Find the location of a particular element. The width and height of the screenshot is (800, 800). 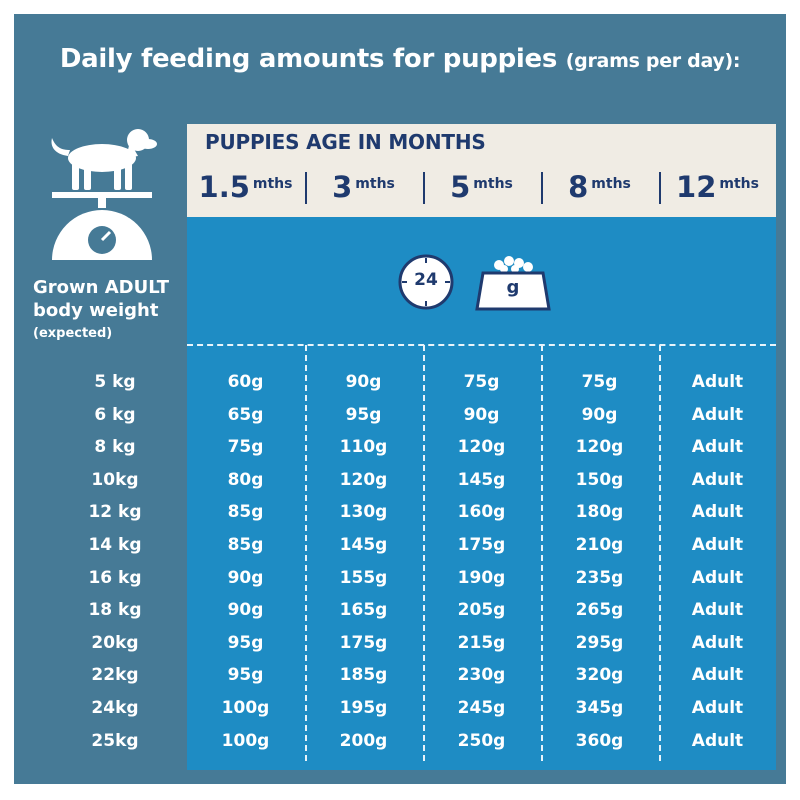

month-number: 1.5 is located at coordinates (224, 187).